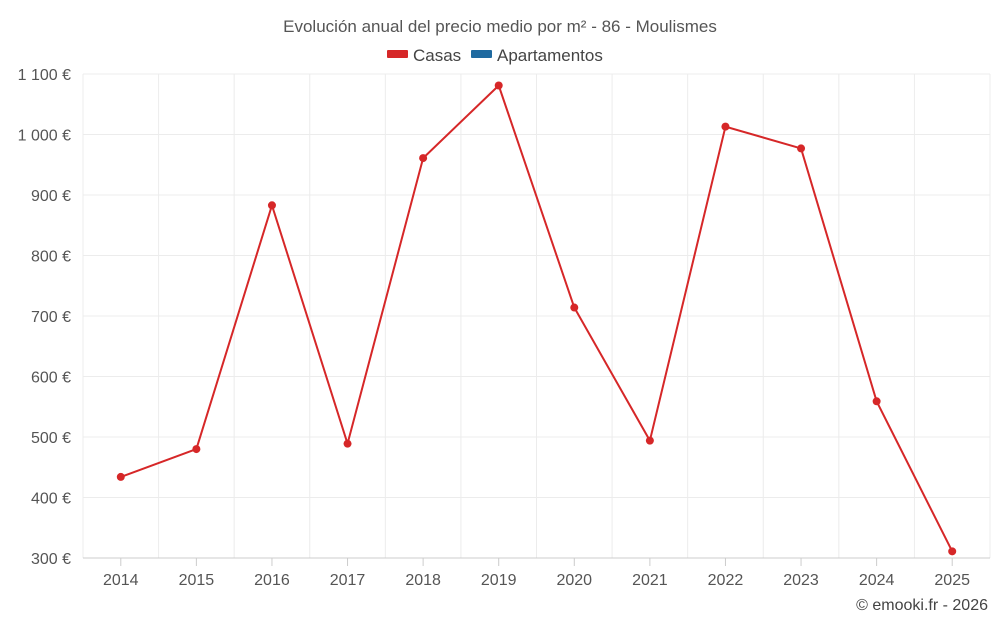  Describe the element at coordinates (51, 438) in the screenshot. I see `y-tick-label: 500 €` at that location.